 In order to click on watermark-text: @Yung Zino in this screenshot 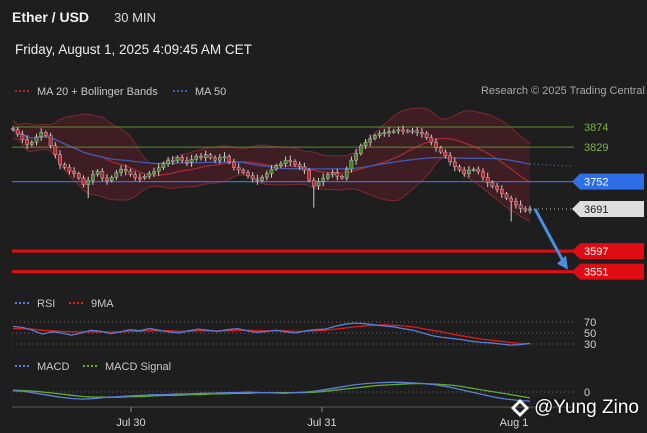, I will do `click(586, 407)`.